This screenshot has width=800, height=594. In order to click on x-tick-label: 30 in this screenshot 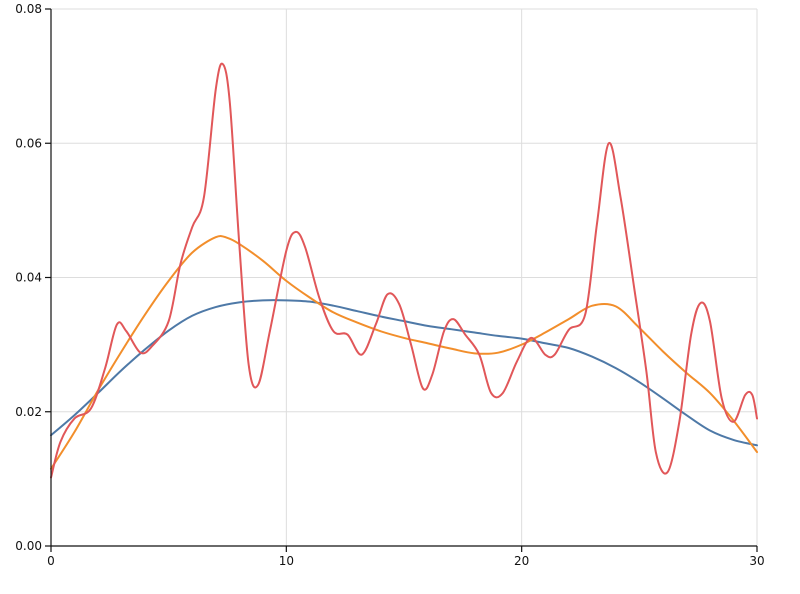, I will do `click(756, 561)`.